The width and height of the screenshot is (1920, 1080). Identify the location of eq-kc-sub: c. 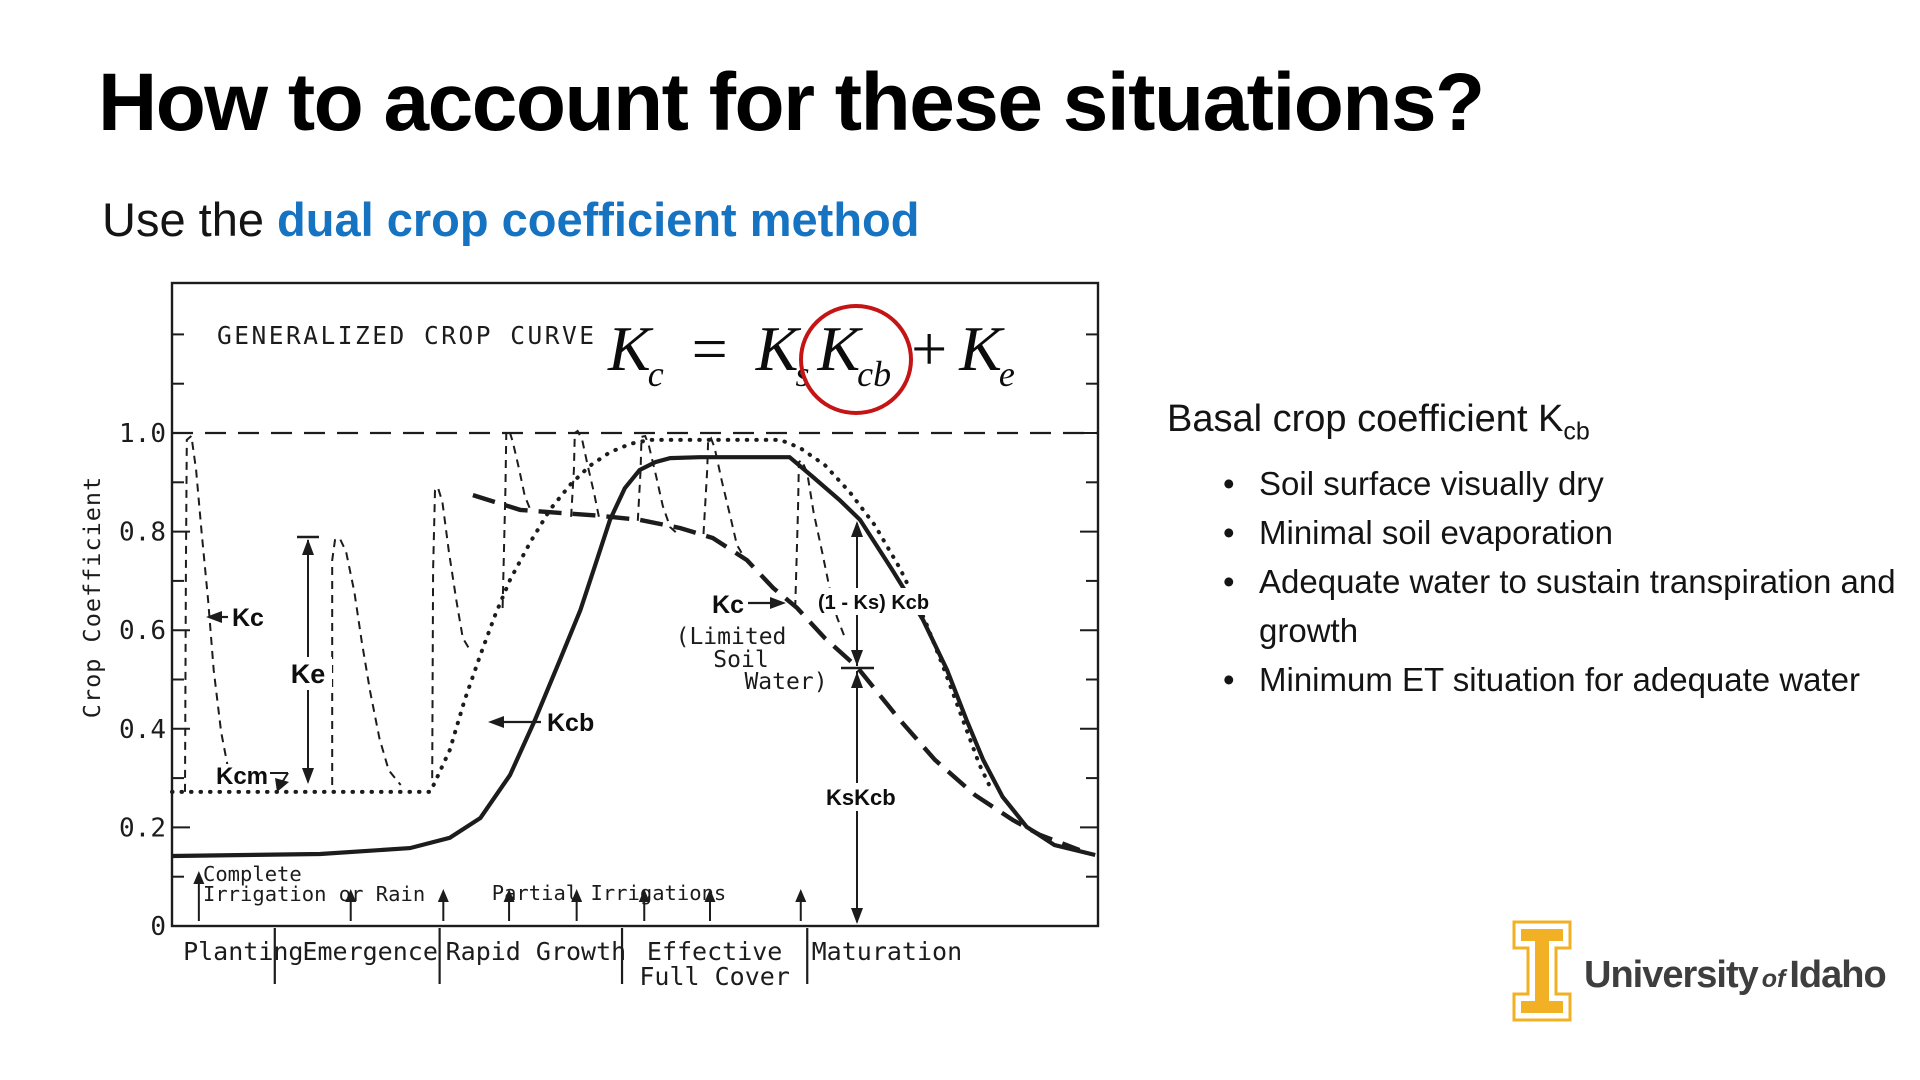
(655, 374).